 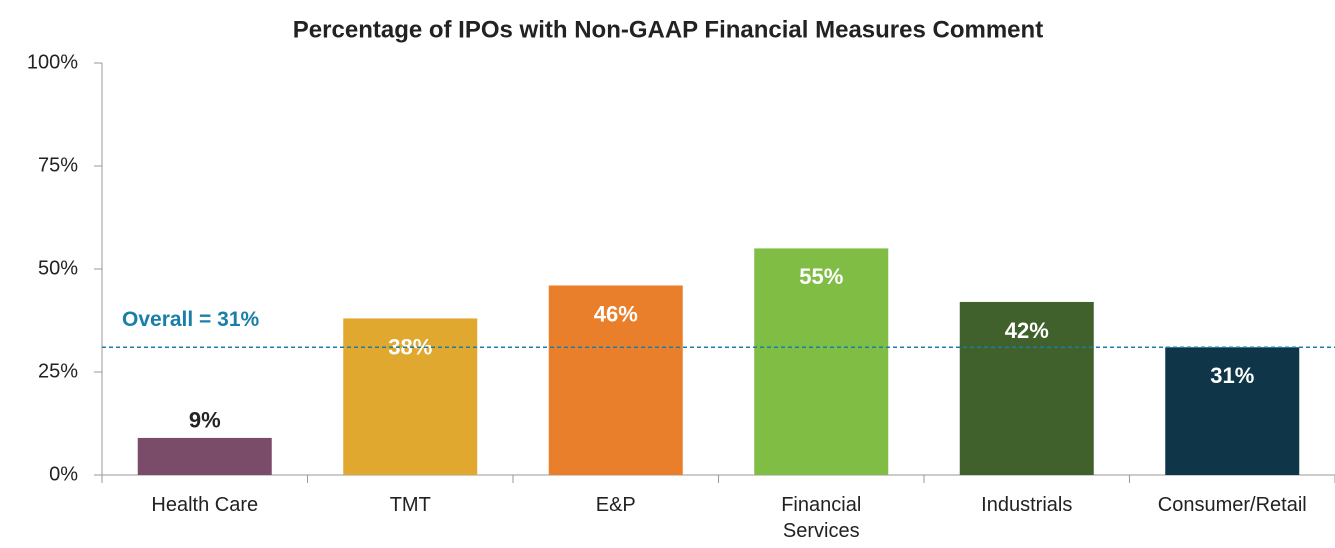 I want to click on y-tick-label: 25%, so click(x=58, y=371).